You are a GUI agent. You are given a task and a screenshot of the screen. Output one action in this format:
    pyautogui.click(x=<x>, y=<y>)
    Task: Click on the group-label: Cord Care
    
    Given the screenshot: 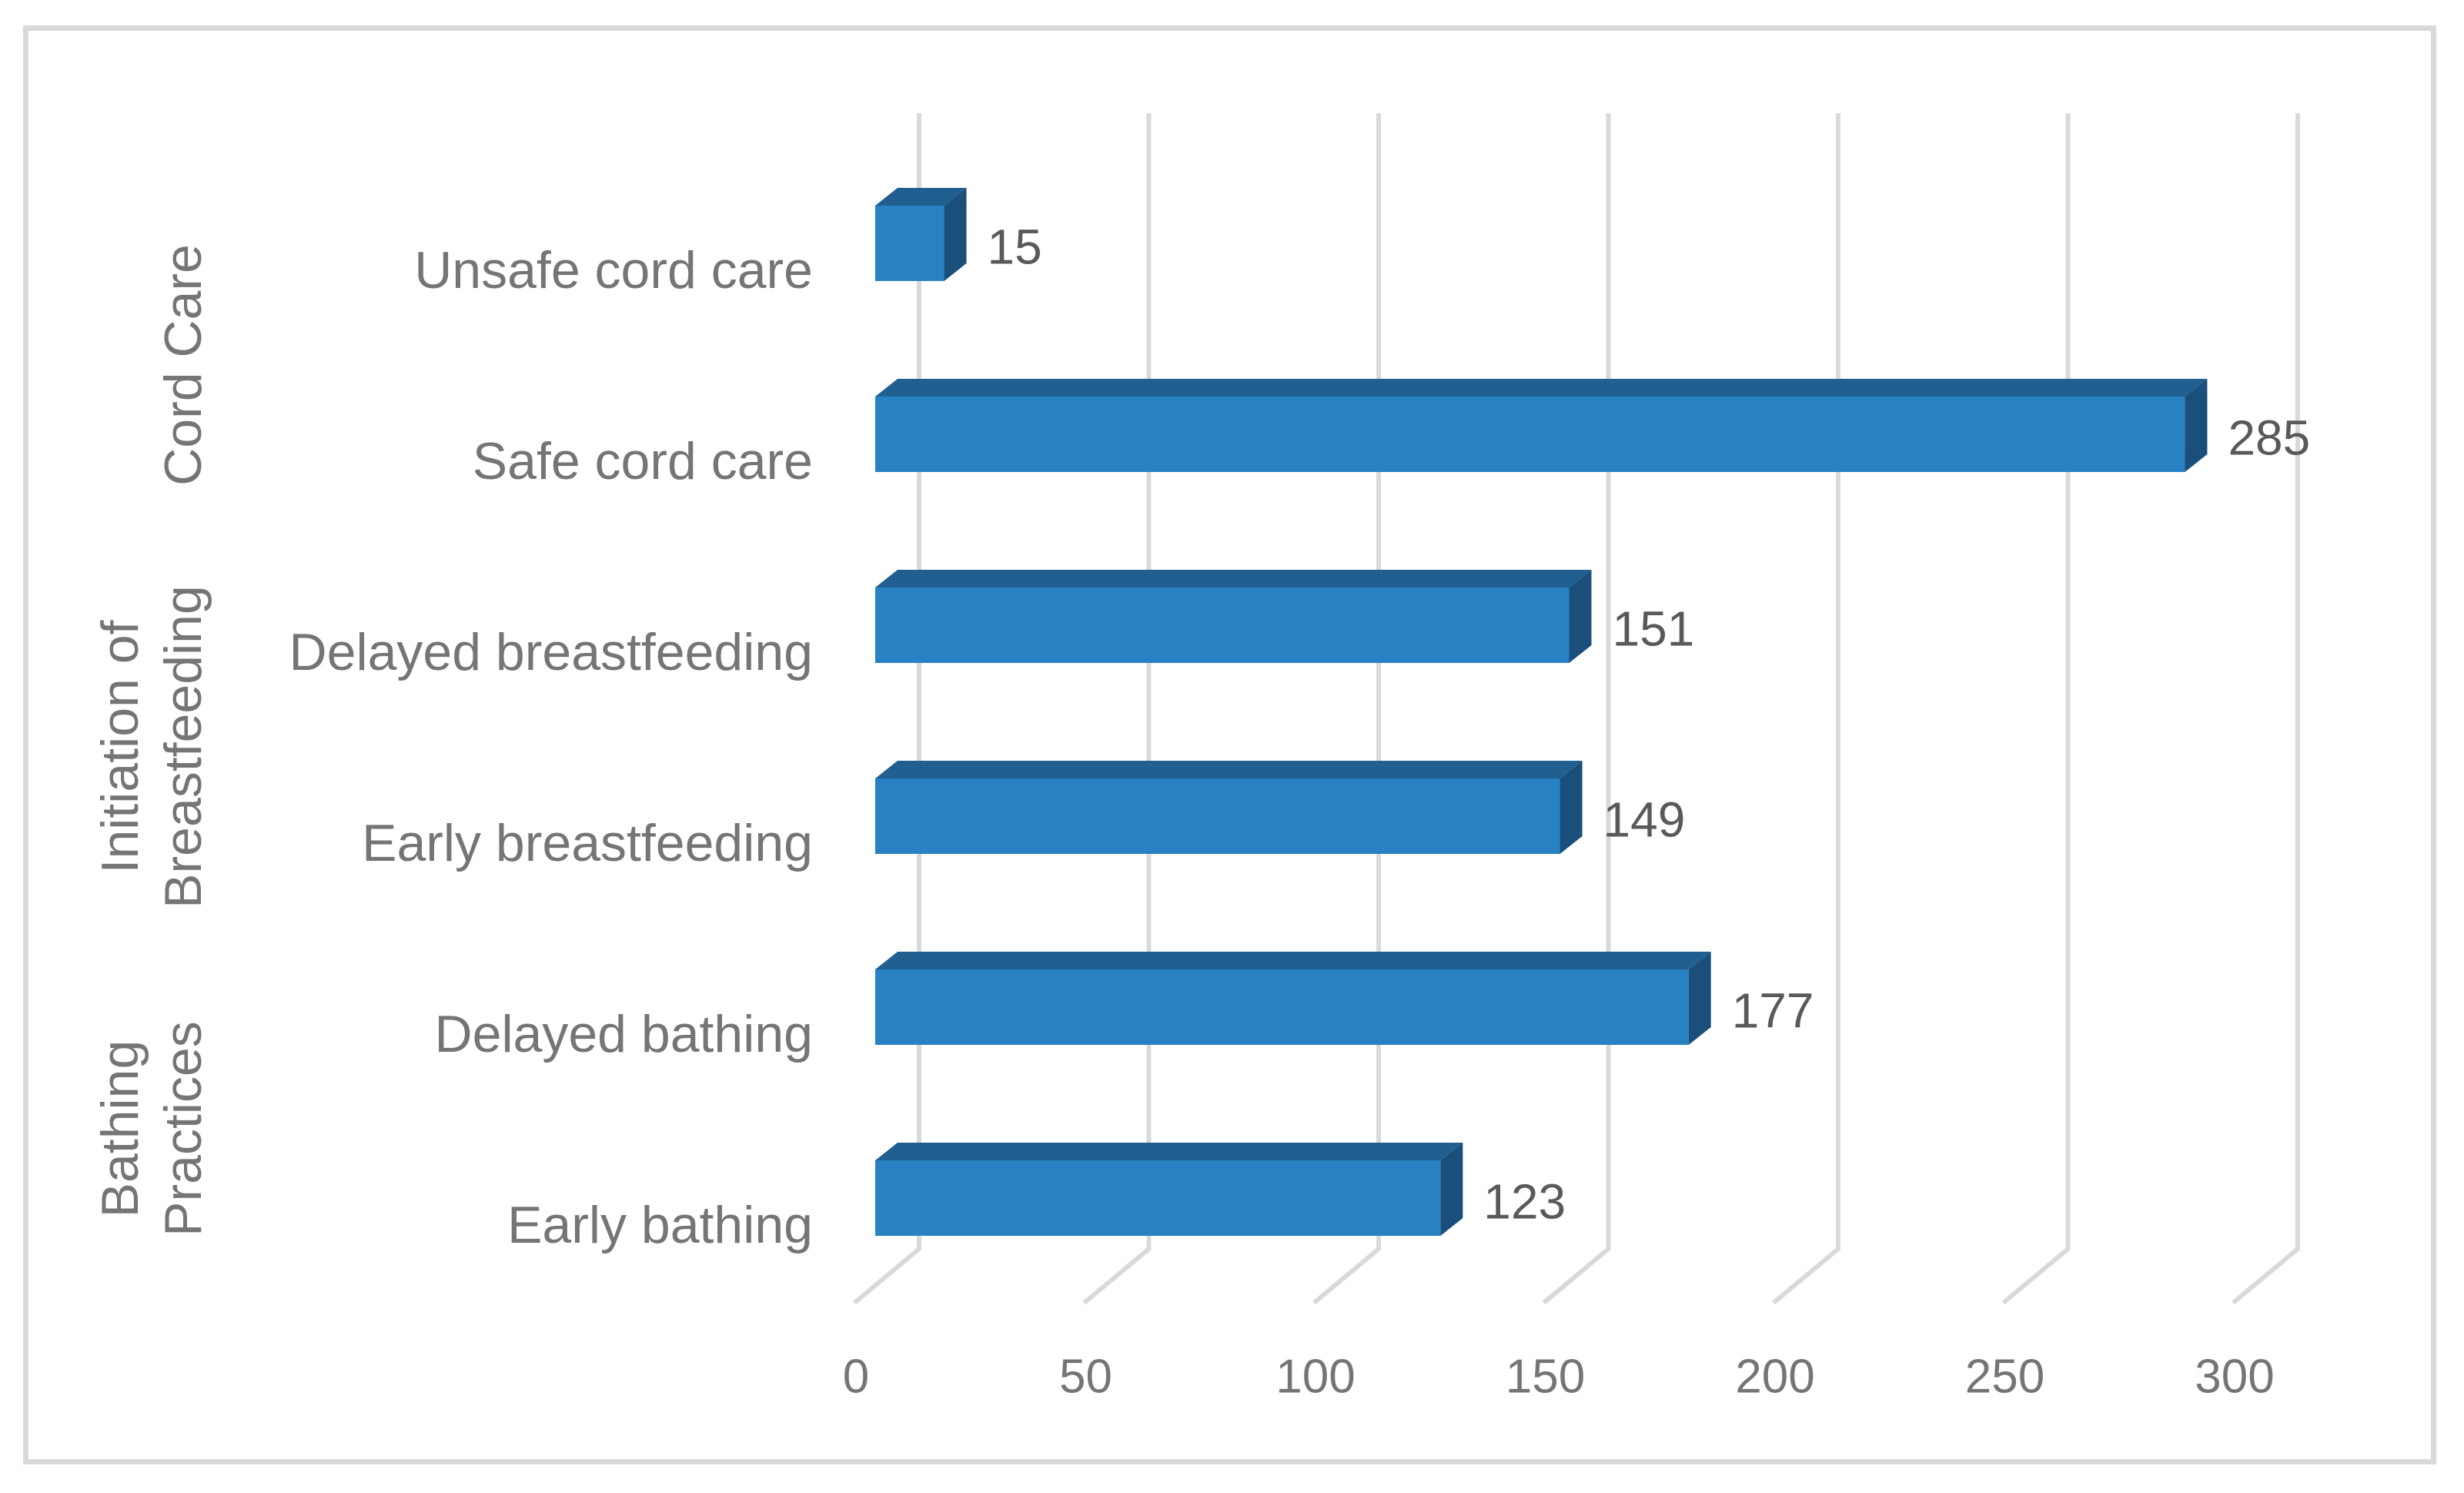 What is the action you would take?
    pyautogui.click(x=183, y=365)
    